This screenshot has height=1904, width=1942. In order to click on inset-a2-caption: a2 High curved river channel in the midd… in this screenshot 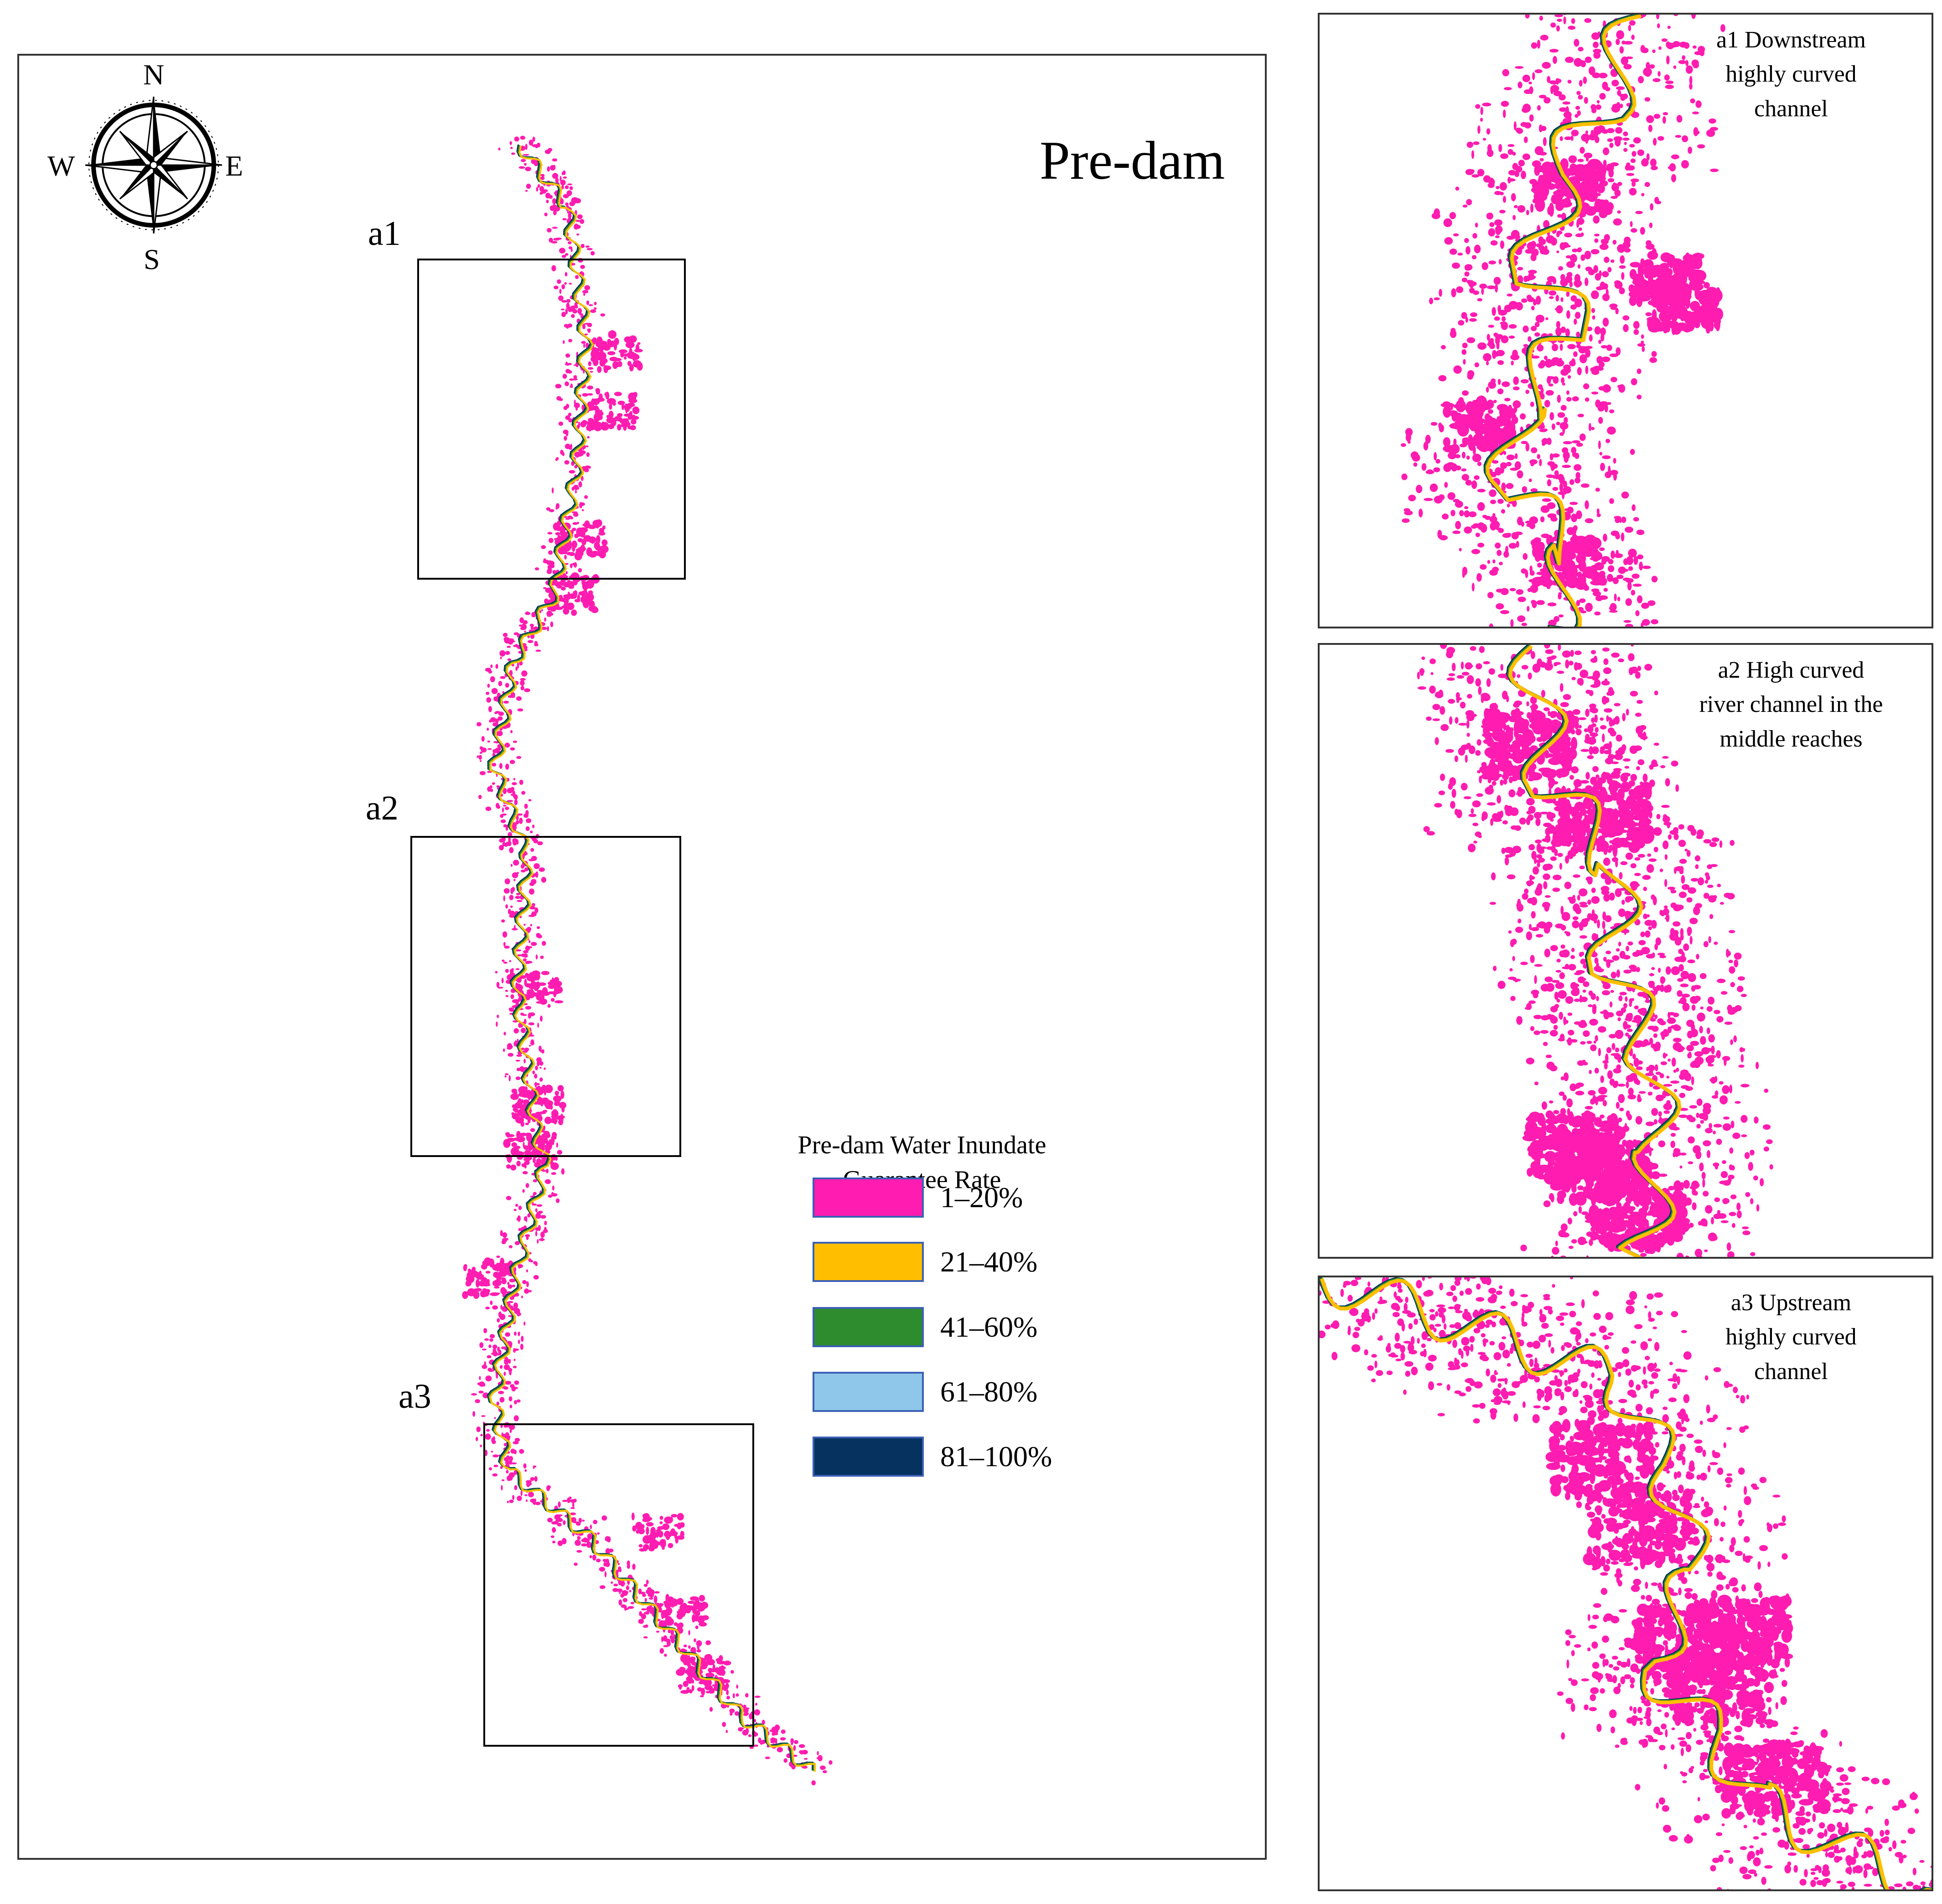, I will do `click(1791, 704)`.